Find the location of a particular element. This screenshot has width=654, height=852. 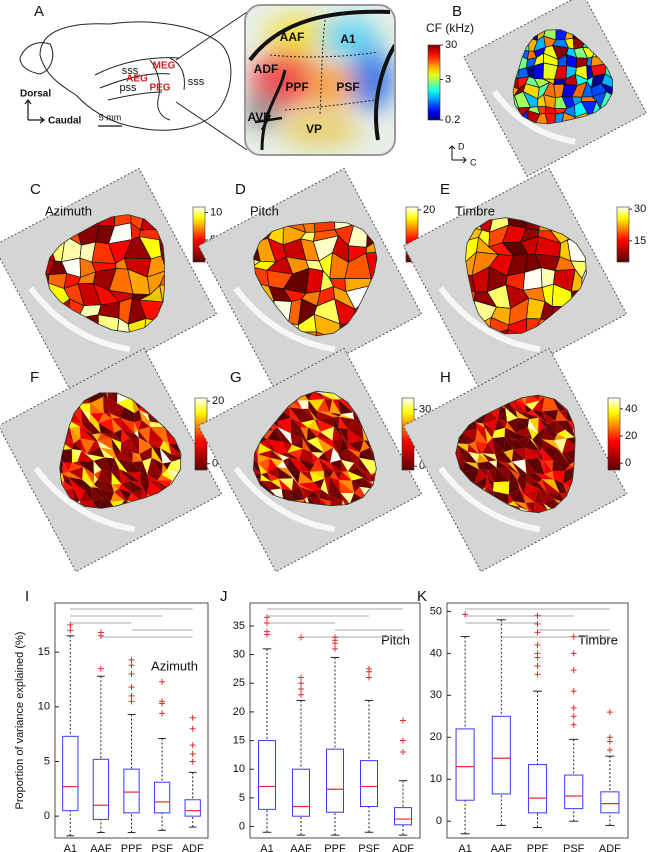

chart-title: Azimuth is located at coordinates (174, 665).